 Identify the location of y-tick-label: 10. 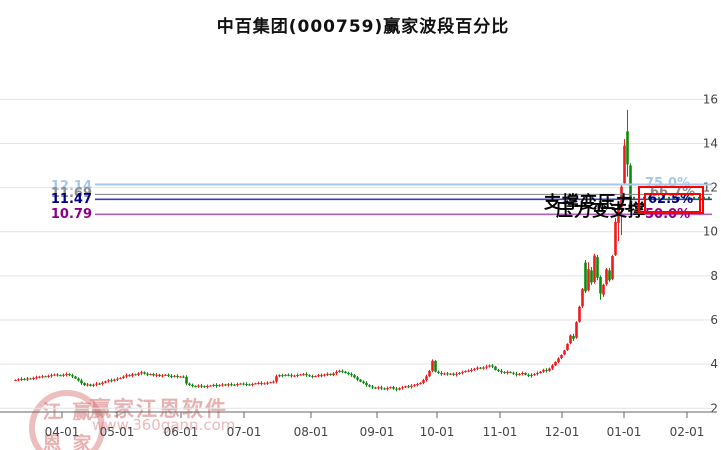
(710, 232).